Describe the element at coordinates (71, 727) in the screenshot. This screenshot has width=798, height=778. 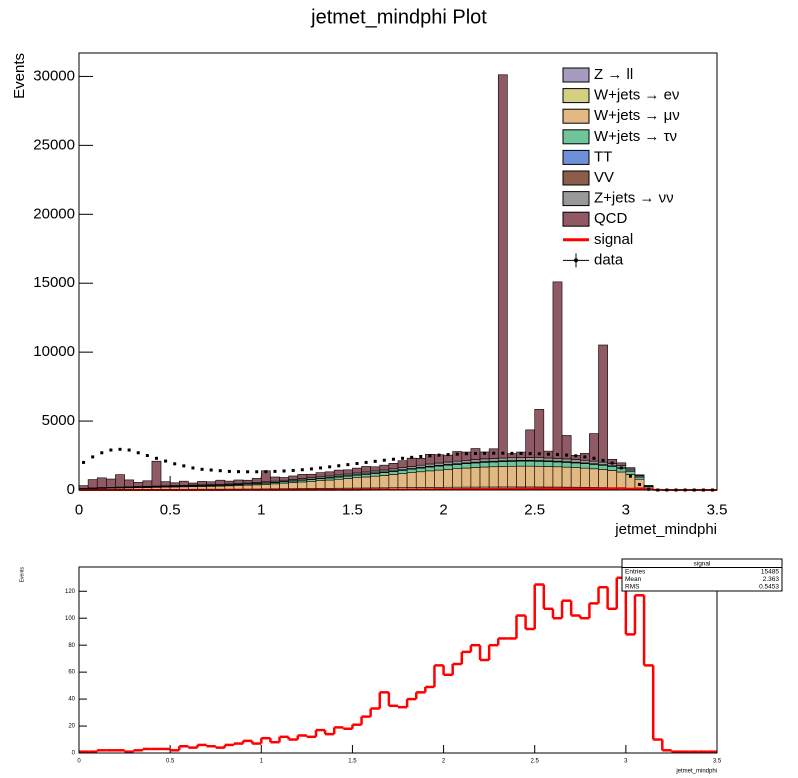
I see `y-tick-label: 20` at that location.